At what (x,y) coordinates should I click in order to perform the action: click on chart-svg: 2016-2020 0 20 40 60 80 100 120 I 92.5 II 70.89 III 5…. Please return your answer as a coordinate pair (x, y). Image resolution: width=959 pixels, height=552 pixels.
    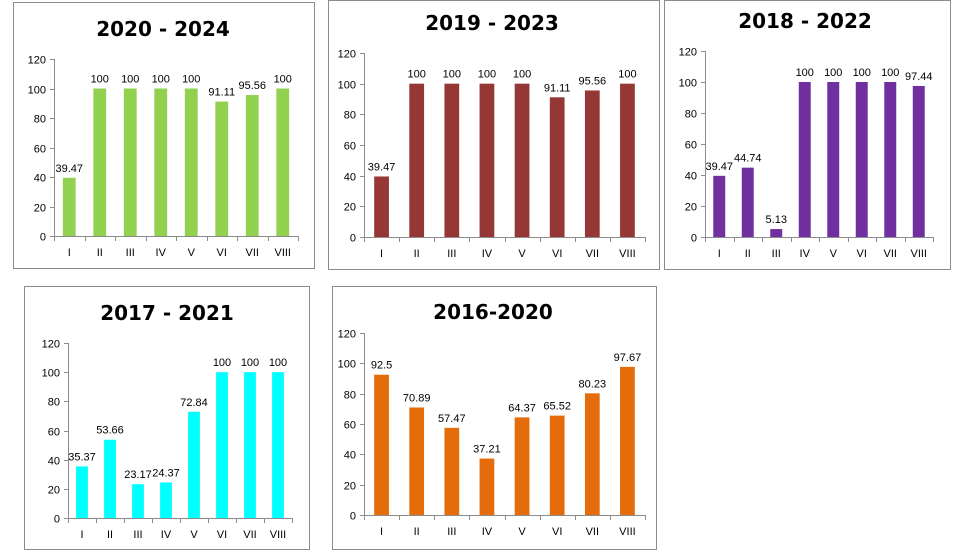
    Looking at the image, I should click on (492, 419).